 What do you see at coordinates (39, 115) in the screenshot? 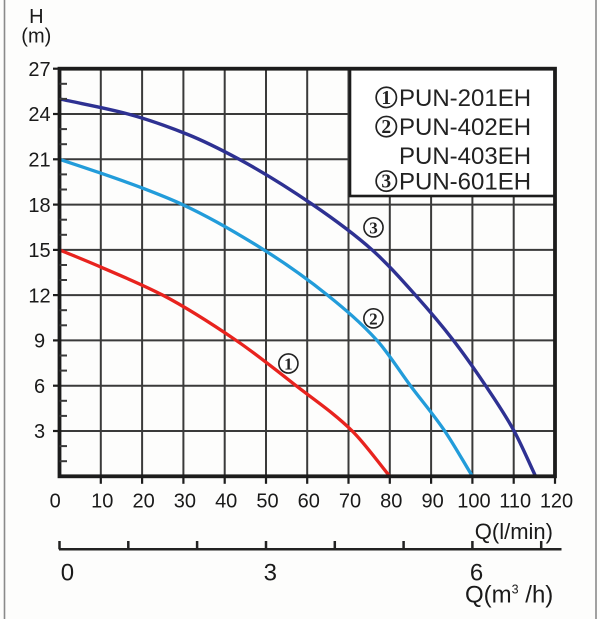
I see `svg-text: 24` at bounding box center [39, 115].